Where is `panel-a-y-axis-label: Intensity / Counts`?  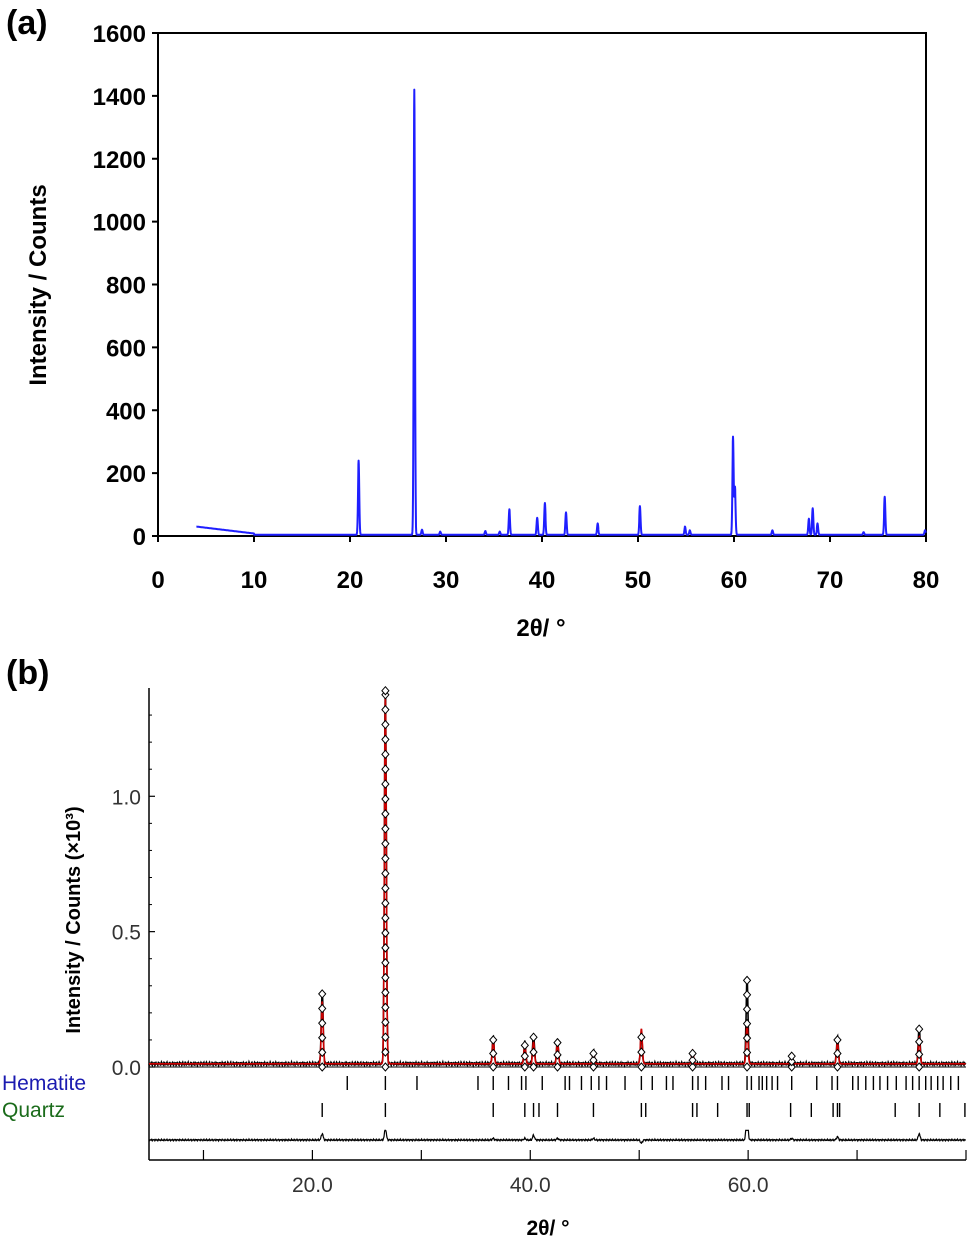 panel-a-y-axis-label: Intensity / Counts is located at coordinates (38, 284).